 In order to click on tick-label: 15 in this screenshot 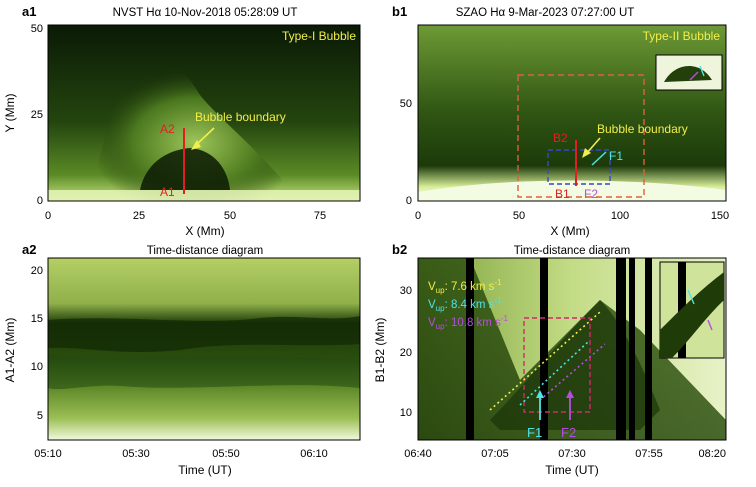, I will do `click(37, 319)`.